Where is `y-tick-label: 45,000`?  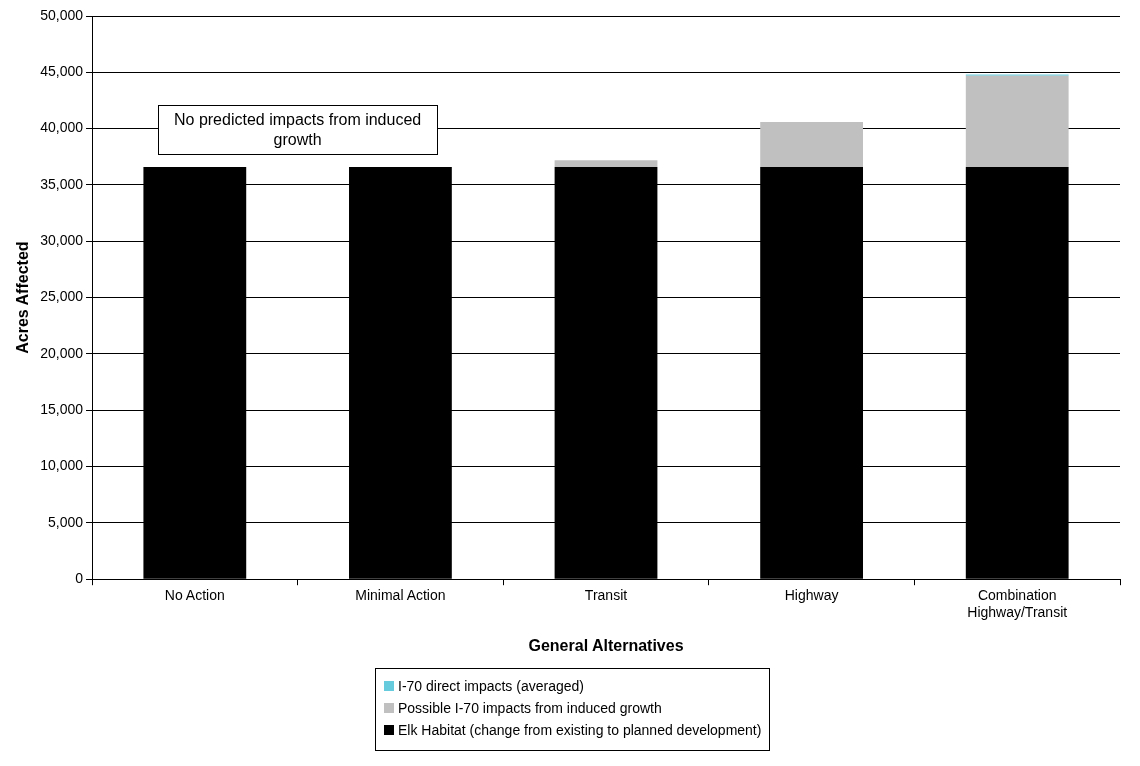
y-tick-label: 45,000 is located at coordinates (62, 71).